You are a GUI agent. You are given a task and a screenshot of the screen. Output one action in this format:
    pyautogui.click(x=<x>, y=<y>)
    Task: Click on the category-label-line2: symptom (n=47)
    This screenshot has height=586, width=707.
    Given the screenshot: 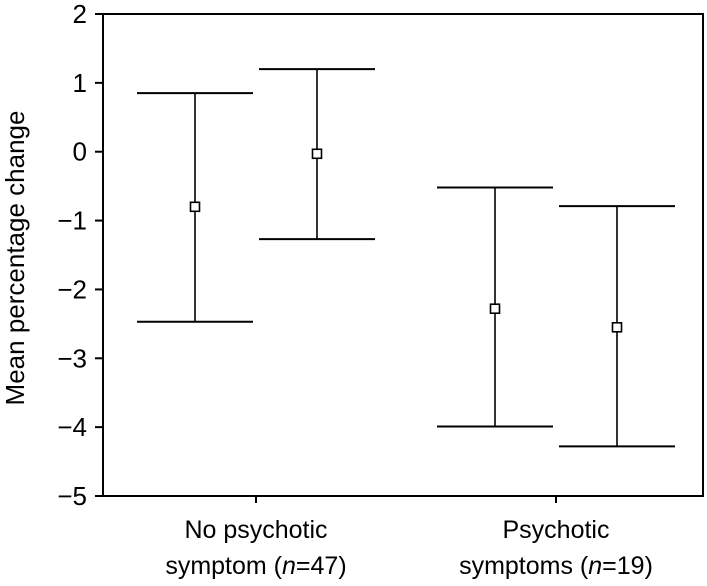 What is the action you would take?
    pyautogui.click(x=255, y=566)
    